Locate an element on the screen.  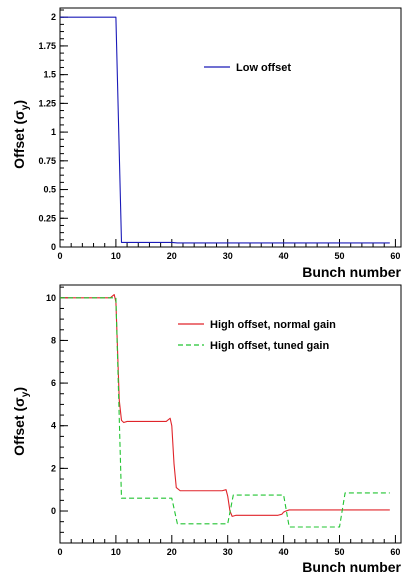
bottom-y-tick-label: 8 is located at coordinates (53, 340).